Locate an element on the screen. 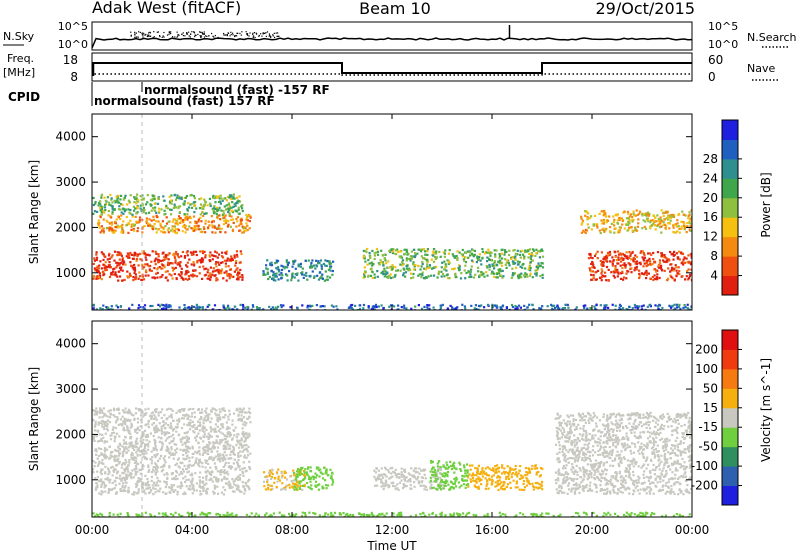 The height and width of the screenshot is (554, 800). colorbar-tick-label: 24 is located at coordinates (710, 178).